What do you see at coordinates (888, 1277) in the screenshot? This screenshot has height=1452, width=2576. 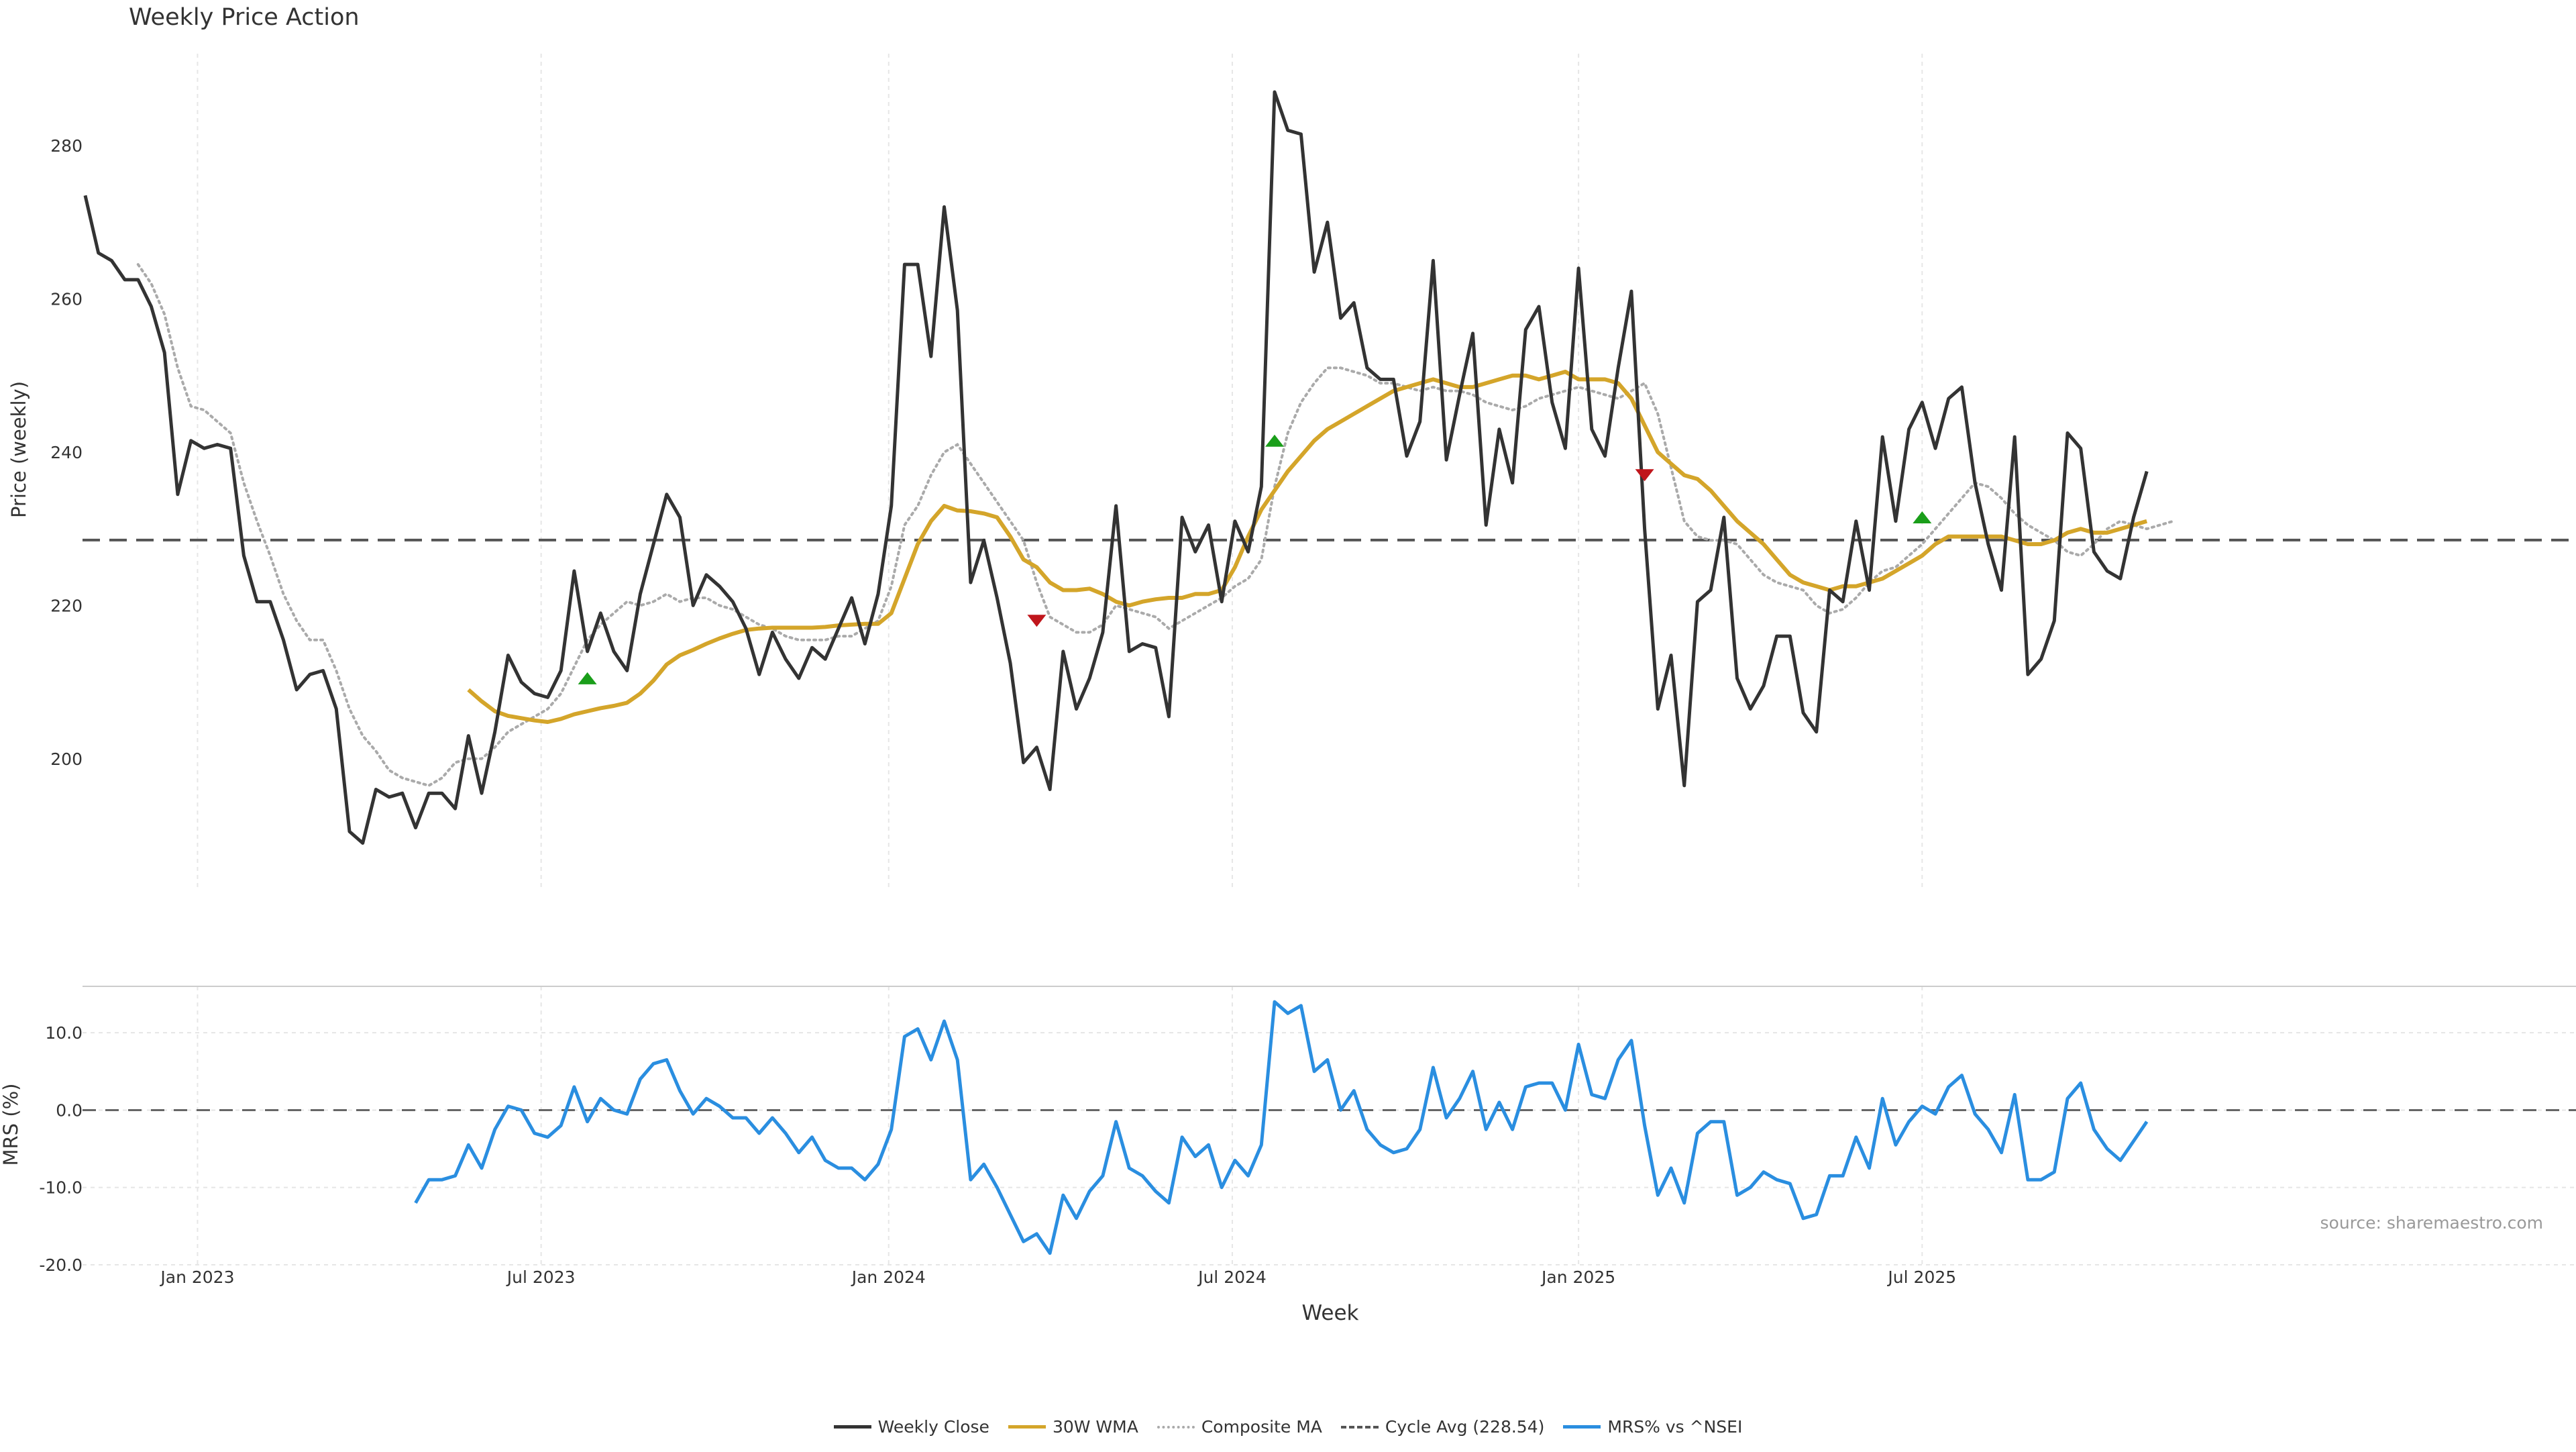 I see `x-tick-label: Jan 2024` at bounding box center [888, 1277].